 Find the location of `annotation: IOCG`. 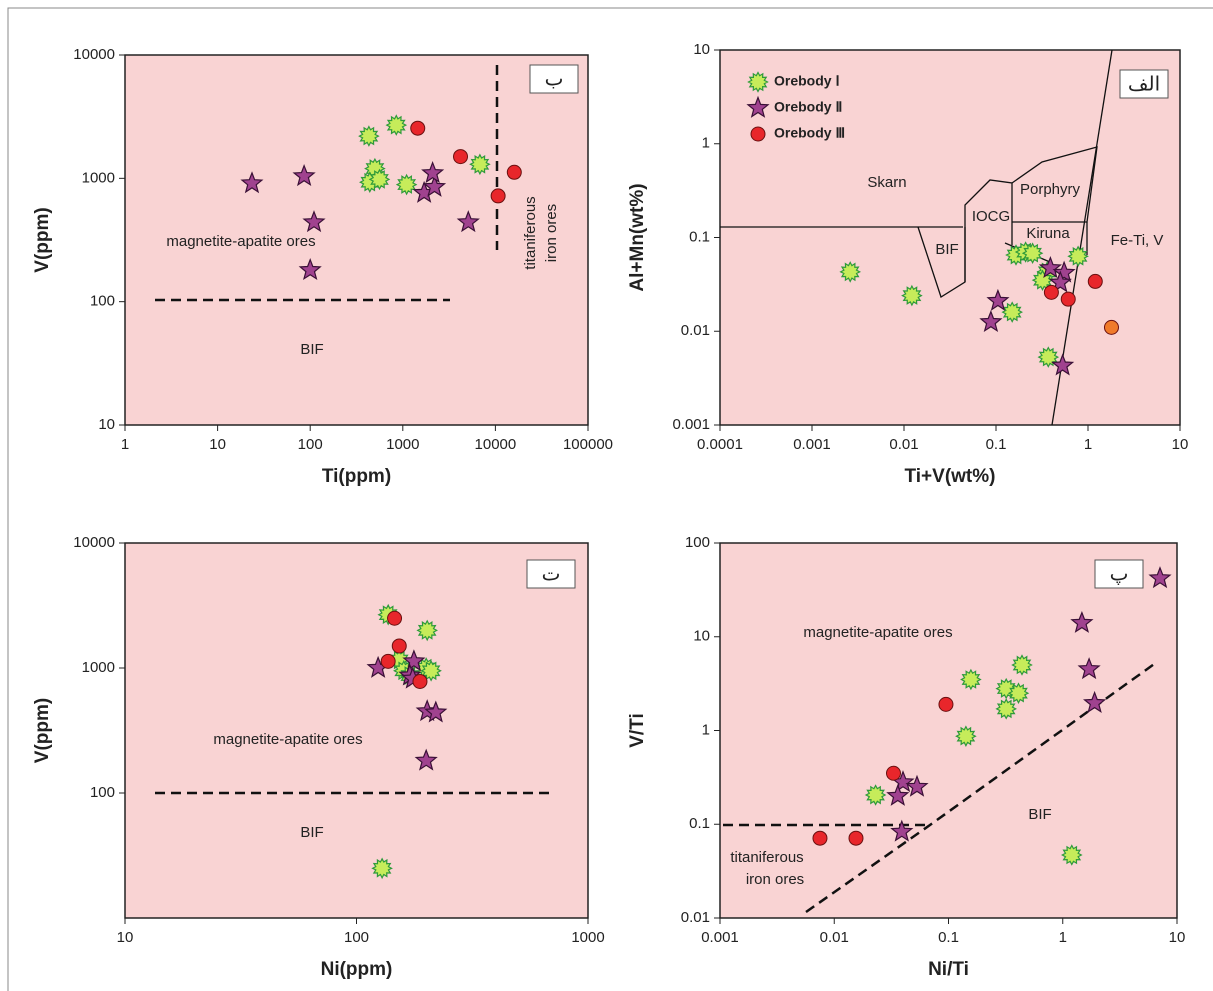

annotation: IOCG is located at coordinates (991, 216).